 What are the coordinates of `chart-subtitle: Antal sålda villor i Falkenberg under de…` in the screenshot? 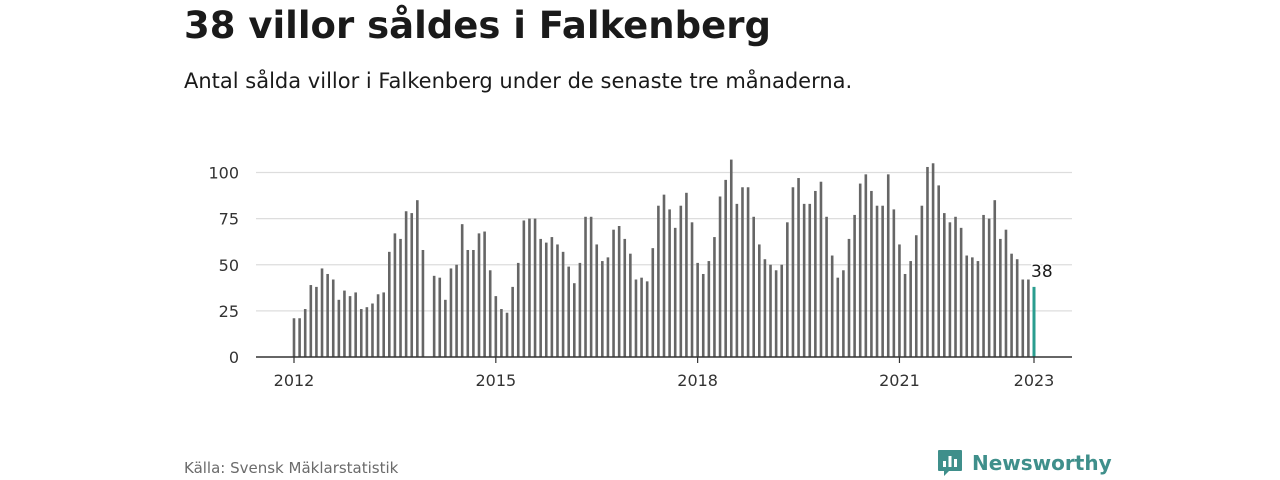 It's located at (518, 81).